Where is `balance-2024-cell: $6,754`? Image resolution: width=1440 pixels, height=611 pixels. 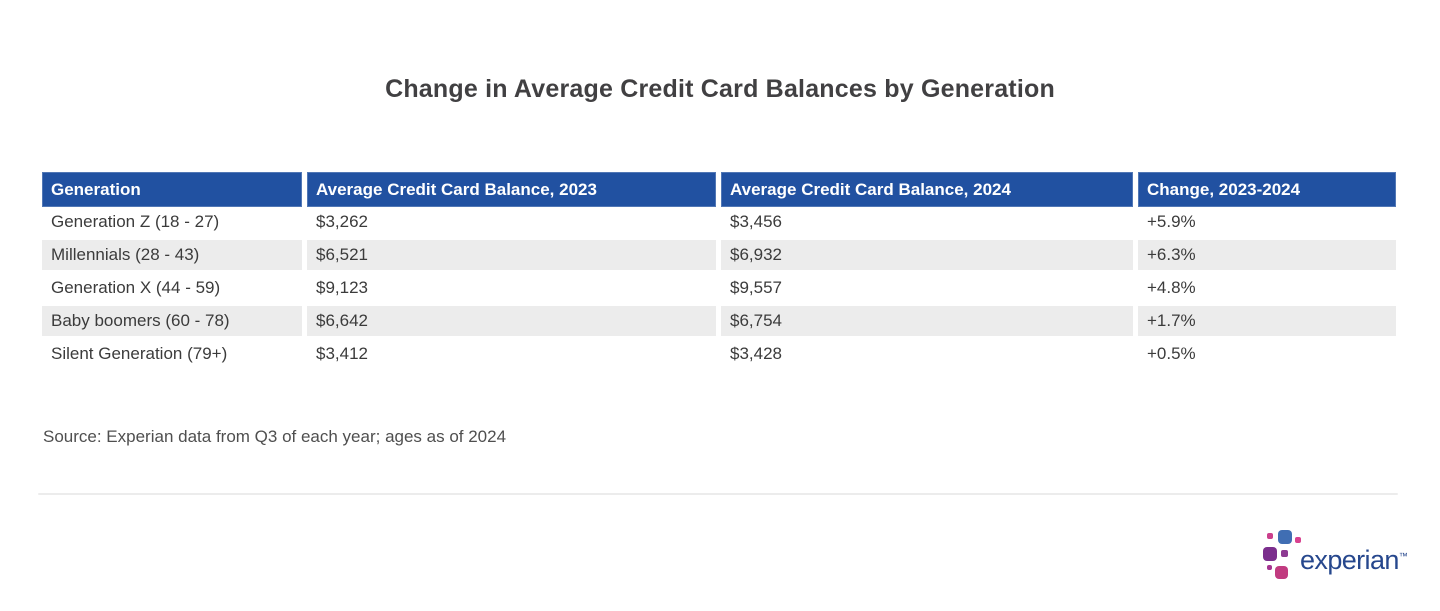 balance-2024-cell: $6,754 is located at coordinates (929, 322).